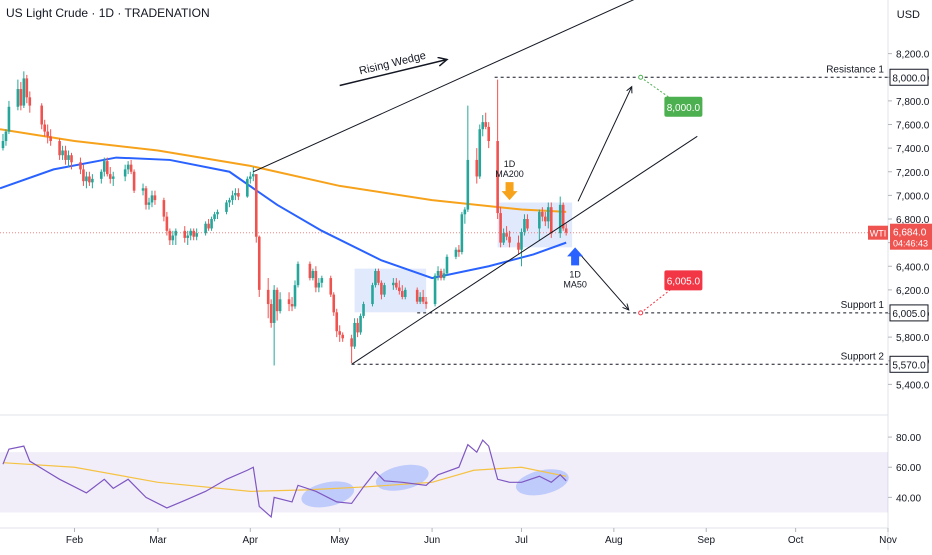  I want to click on support-2-price-tag-box, so click(909, 364).